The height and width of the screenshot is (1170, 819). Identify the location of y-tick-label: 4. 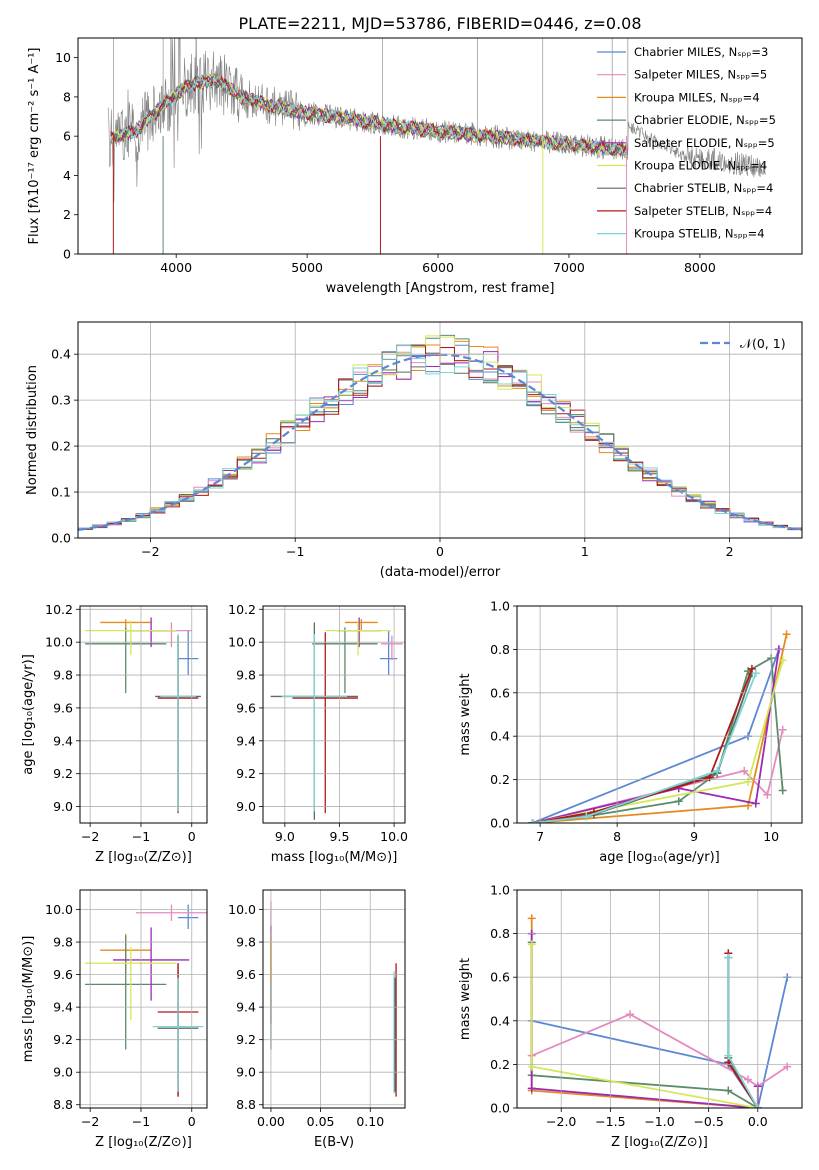
(67, 175).